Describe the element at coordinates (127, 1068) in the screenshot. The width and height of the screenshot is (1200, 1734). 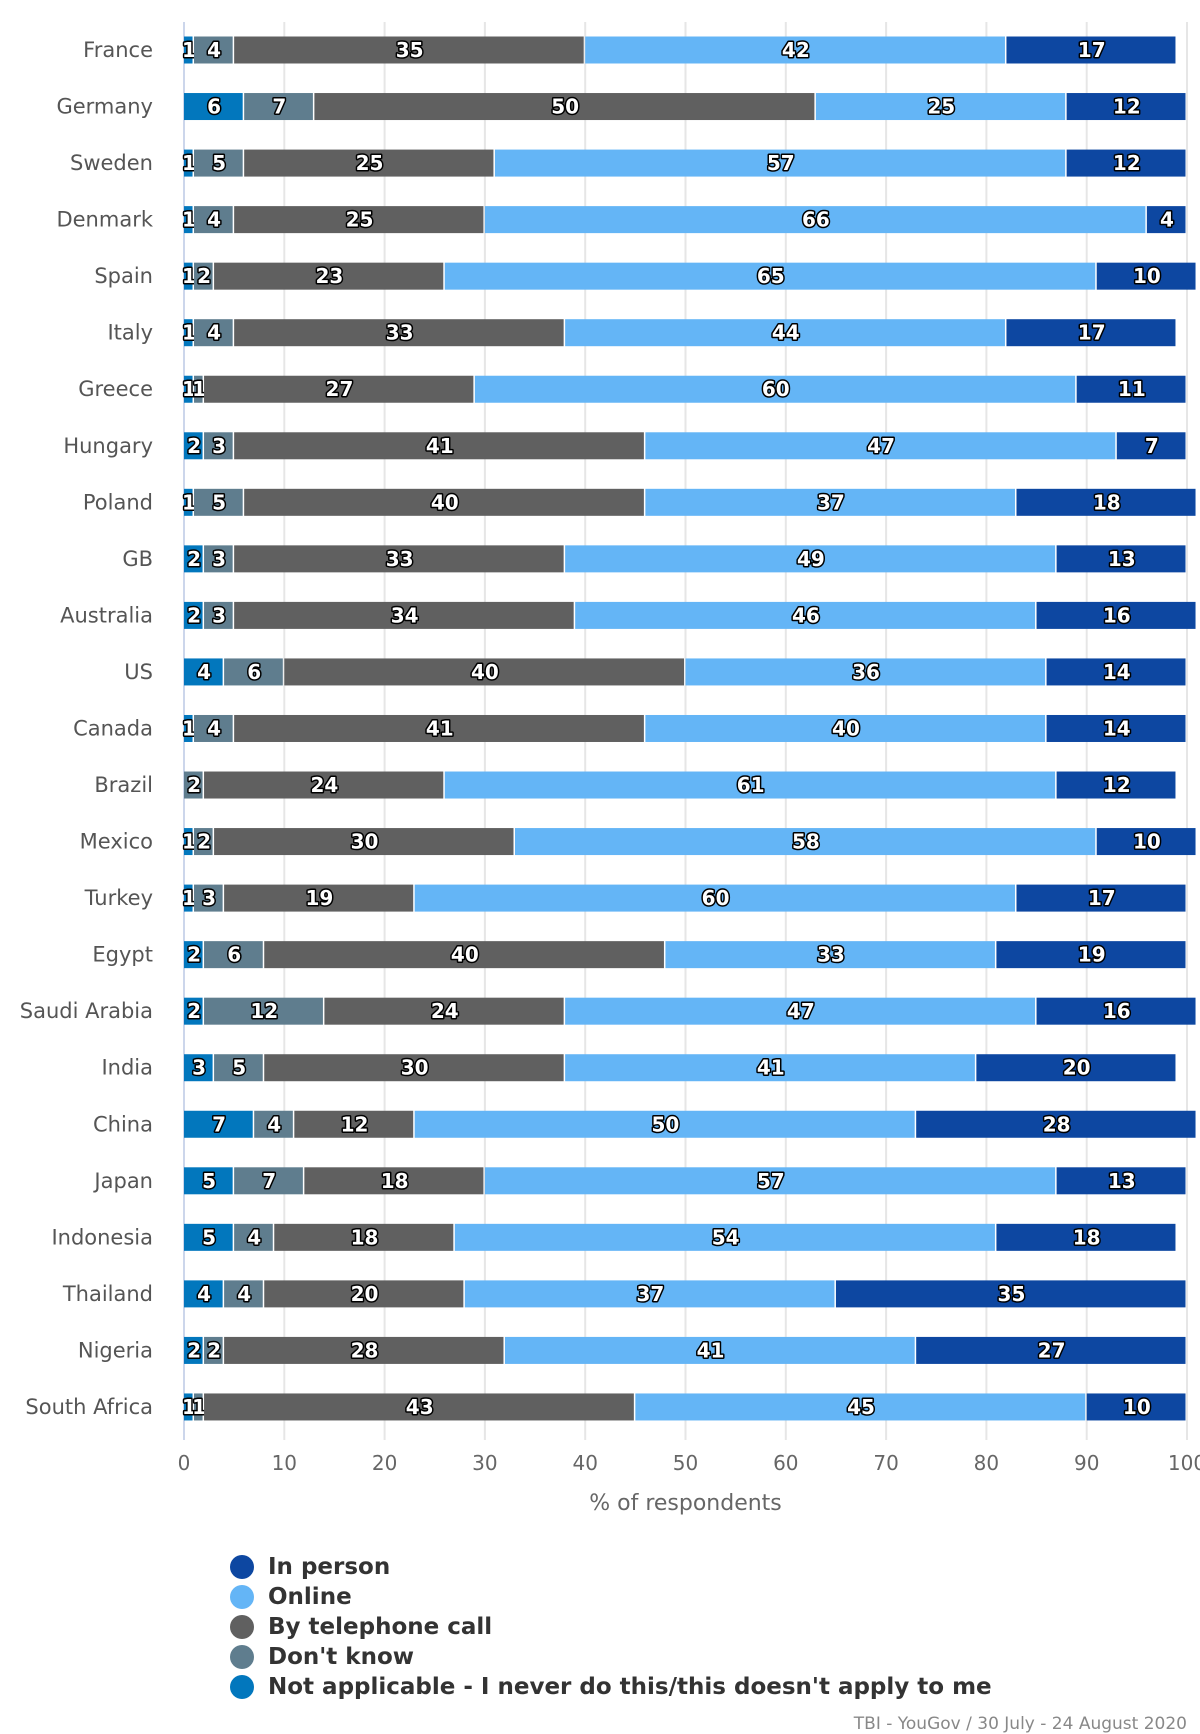
I see `category-label: India` at that location.